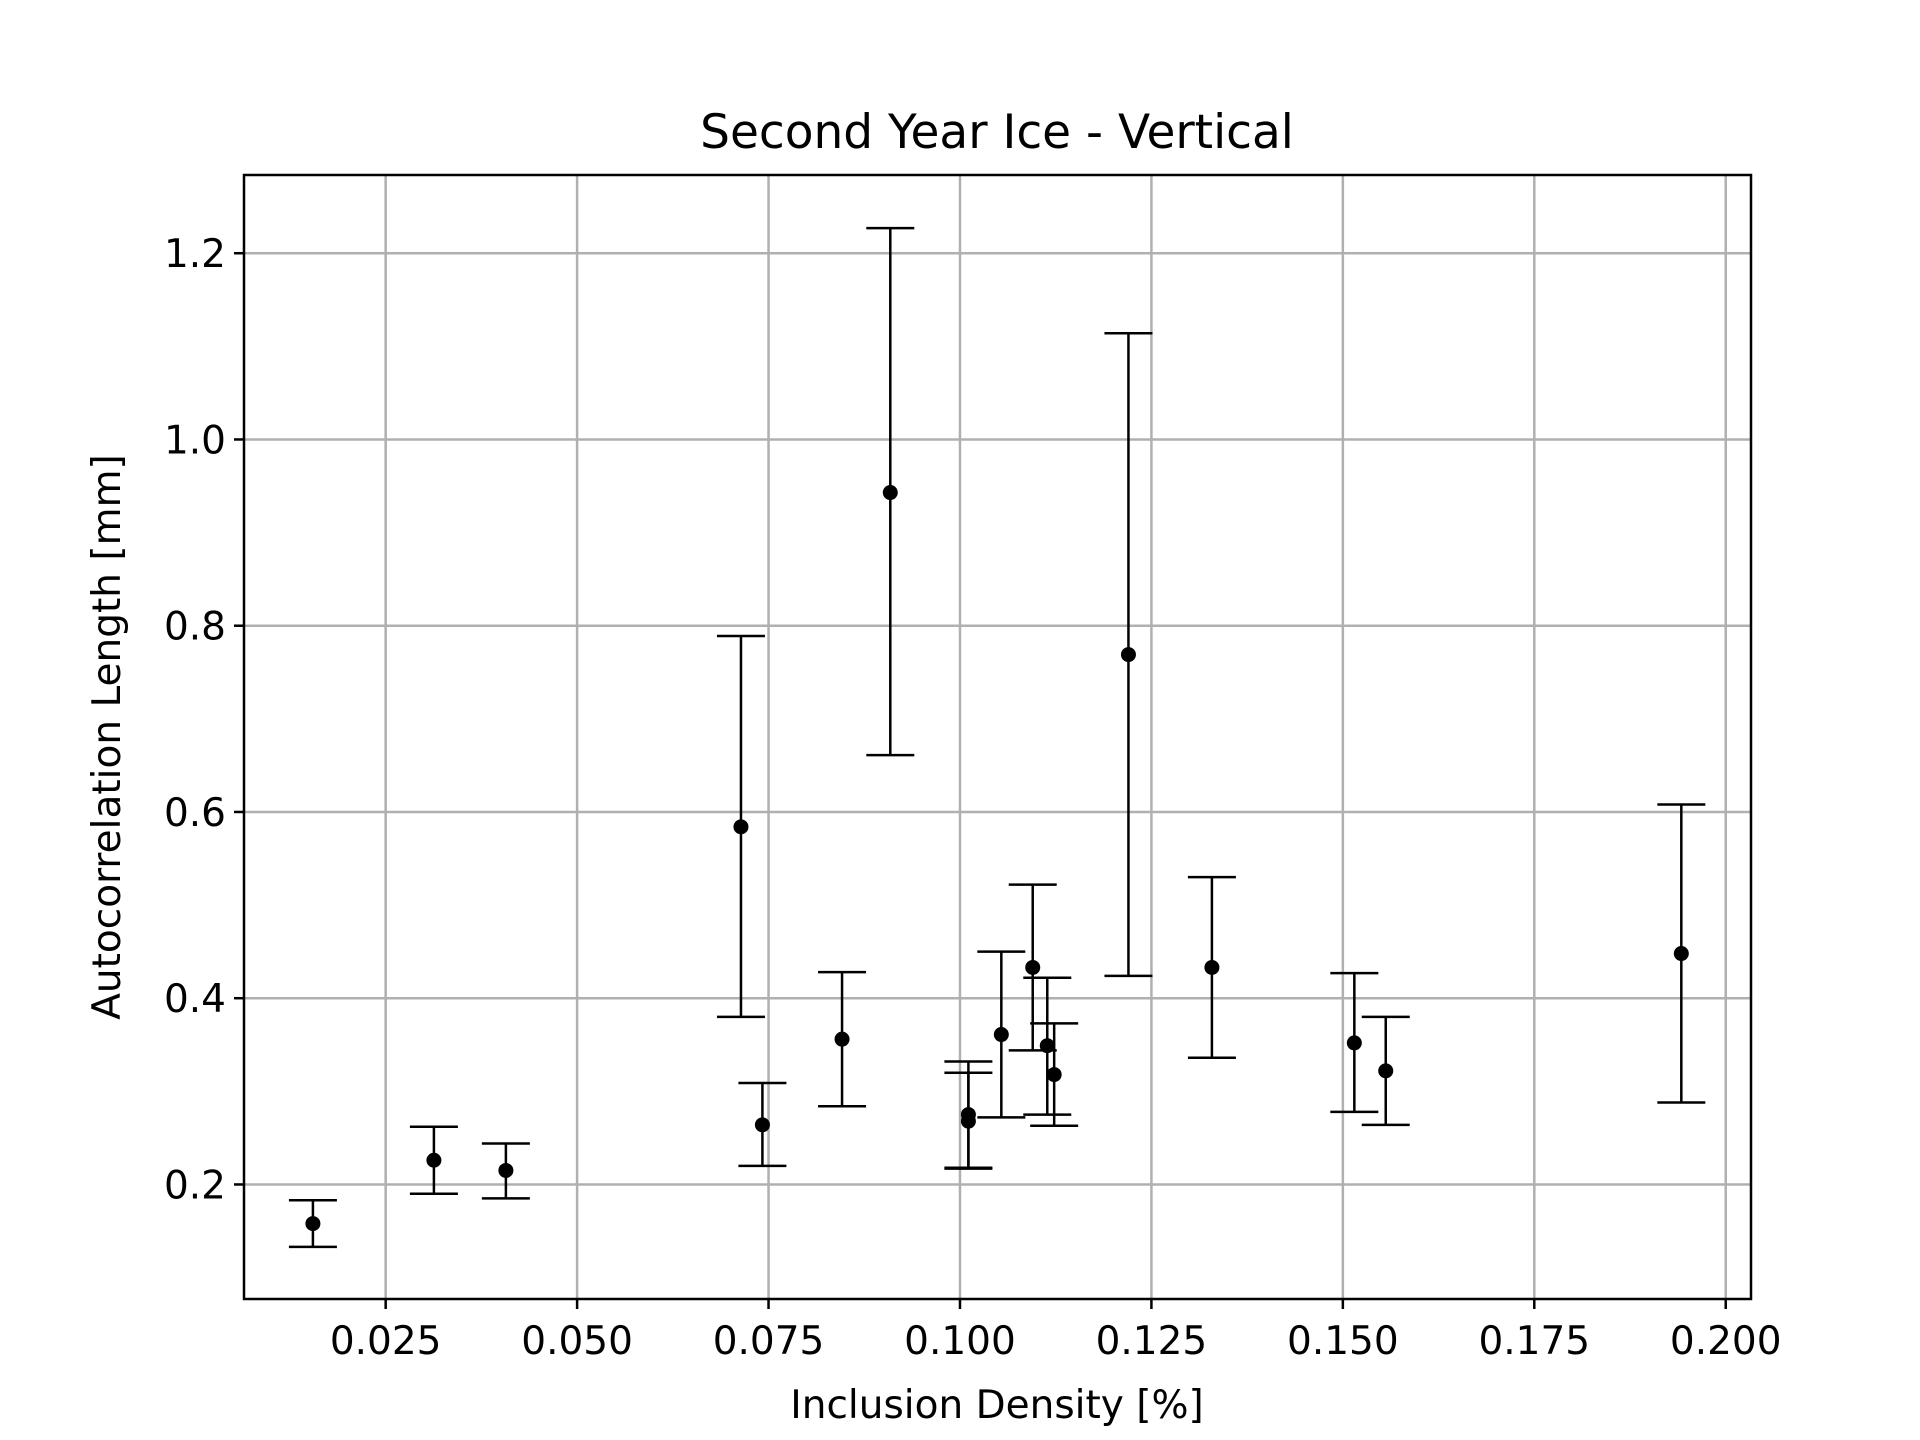 The width and height of the screenshot is (1920, 1440). What do you see at coordinates (386, 1341) in the screenshot?
I see `x-tick-label: 0.025` at bounding box center [386, 1341].